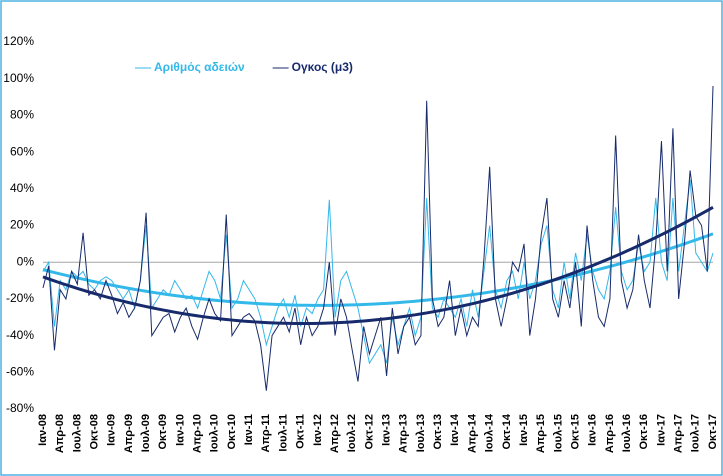 The width and height of the screenshot is (723, 476). I want to click on x-tick-label: Ιαν-13, so click(386, 430).